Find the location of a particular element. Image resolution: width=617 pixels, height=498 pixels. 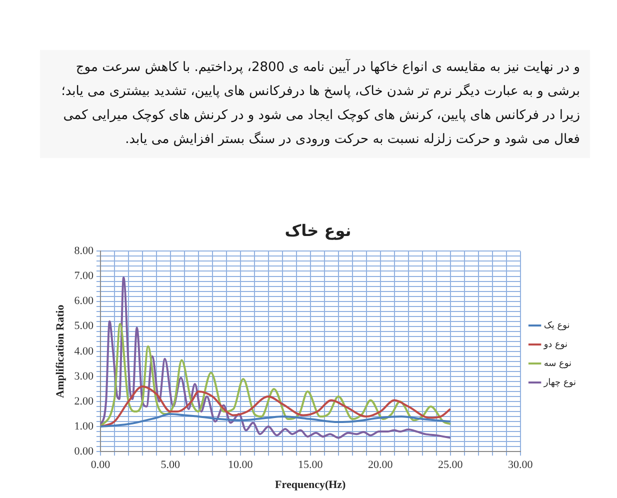

y-tick-label: 1.00 is located at coordinates (84, 426).